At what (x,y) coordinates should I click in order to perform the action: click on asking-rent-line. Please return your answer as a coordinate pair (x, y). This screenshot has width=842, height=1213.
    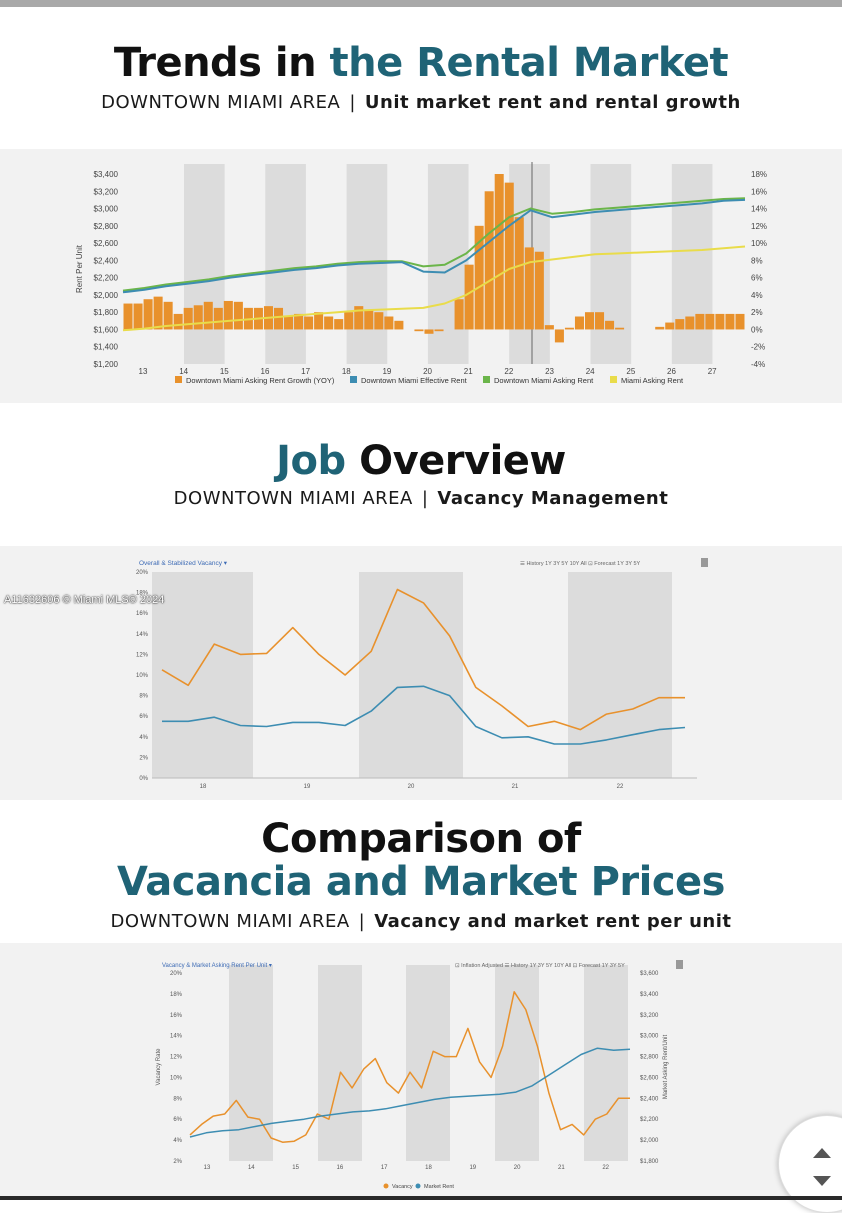
    Looking at the image, I should click on (434, 244).